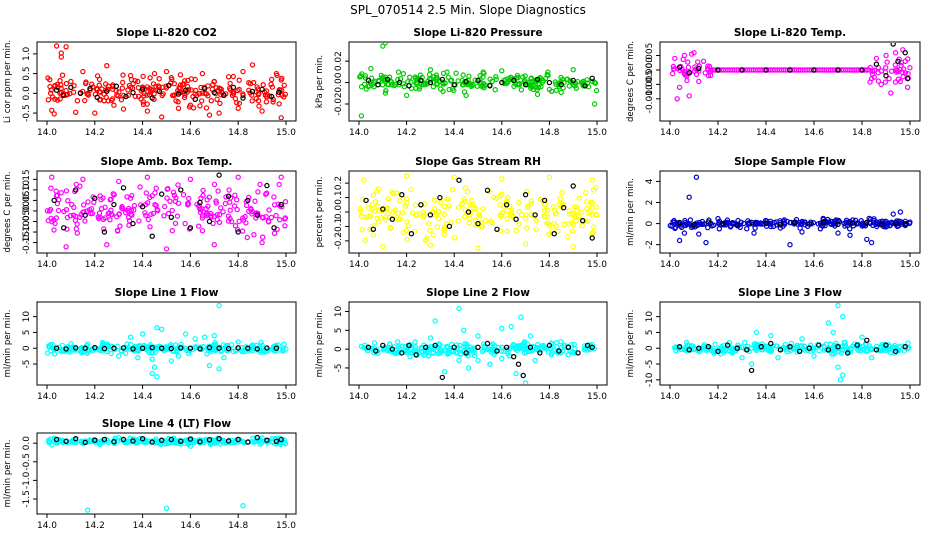 This screenshot has width=936, height=540. What do you see at coordinates (8, 81) in the screenshot?
I see `y-axis-label: Li cor ppm per min.` at bounding box center [8, 81].